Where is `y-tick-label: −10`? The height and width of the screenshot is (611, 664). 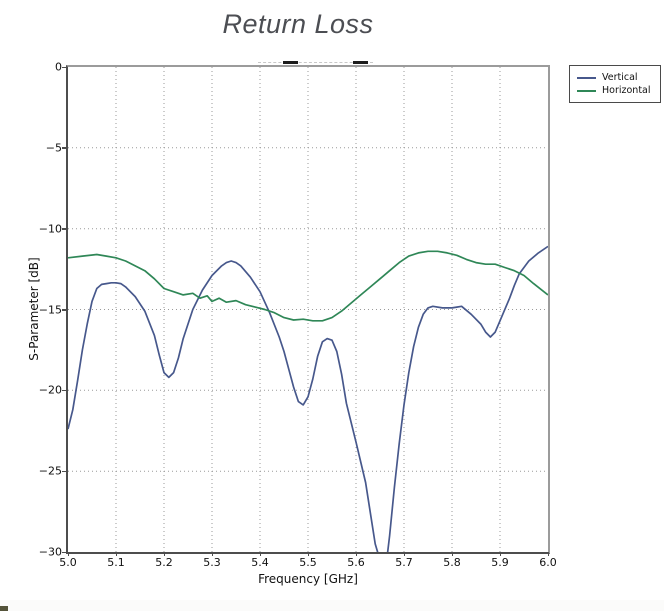 y-tick-label: −10 is located at coordinates (50, 229).